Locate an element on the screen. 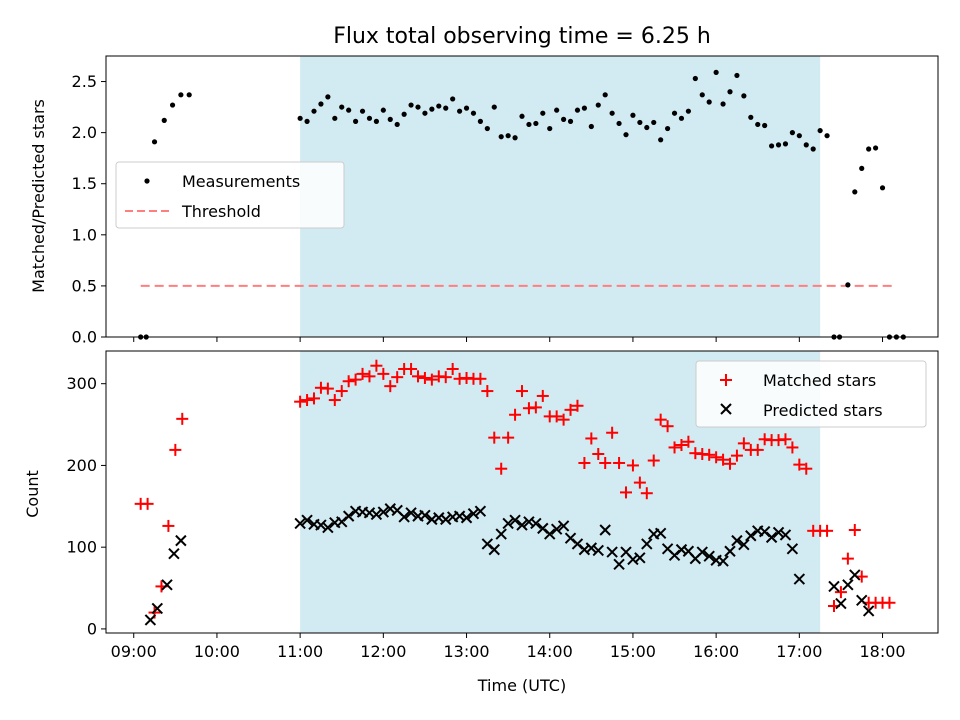 This screenshot has height=720, width=960. predicted-stars-points is located at coordinates (509, 564).